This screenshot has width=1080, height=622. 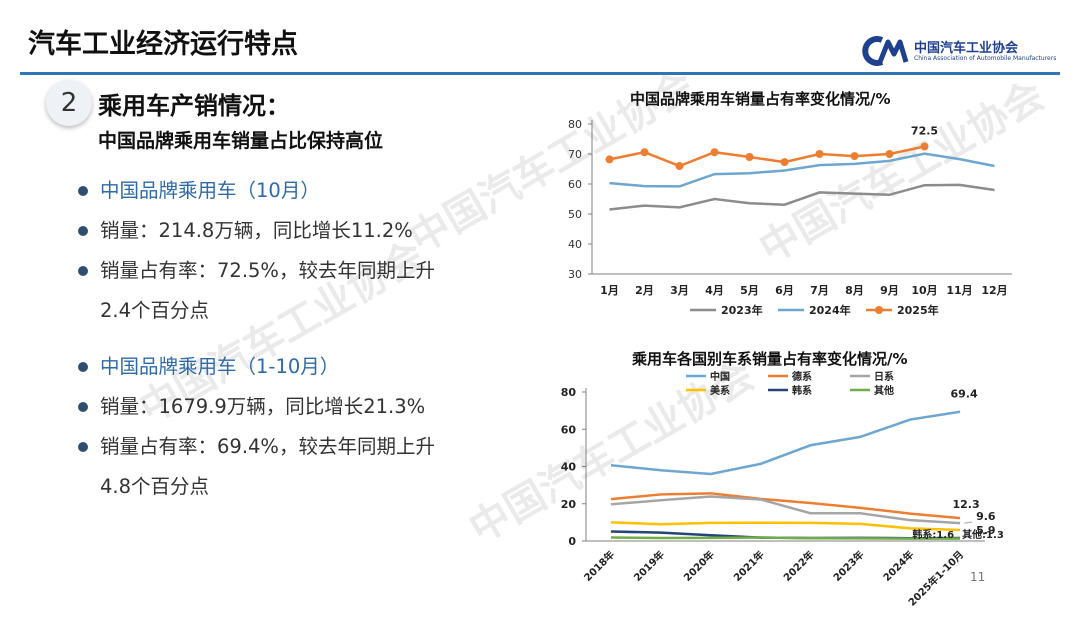 I want to click on data-label: 12.3, so click(x=965, y=504).